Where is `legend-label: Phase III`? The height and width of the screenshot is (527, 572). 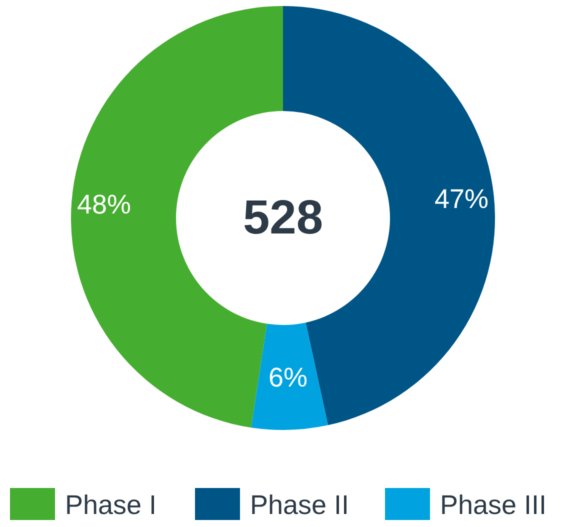 legend-label: Phase III is located at coordinates (493, 505).